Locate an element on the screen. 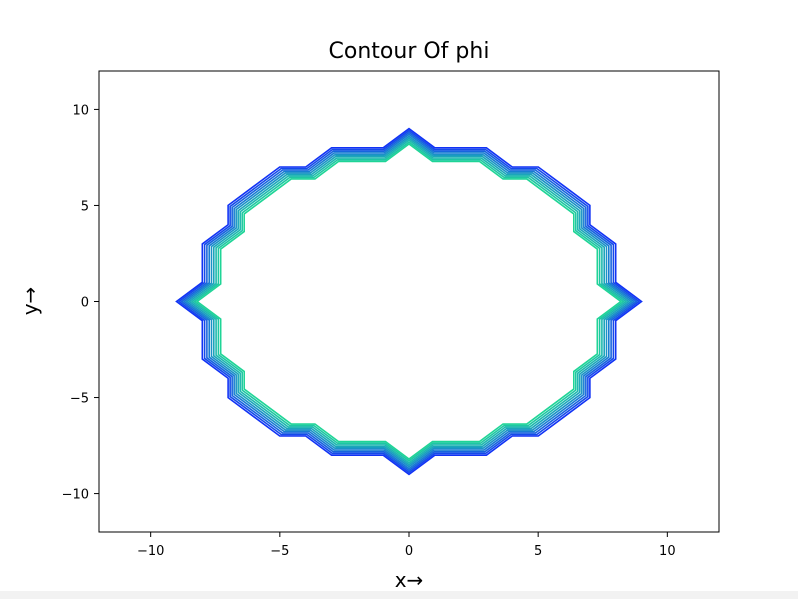  y-tick-label: 0 is located at coordinates (85, 303).